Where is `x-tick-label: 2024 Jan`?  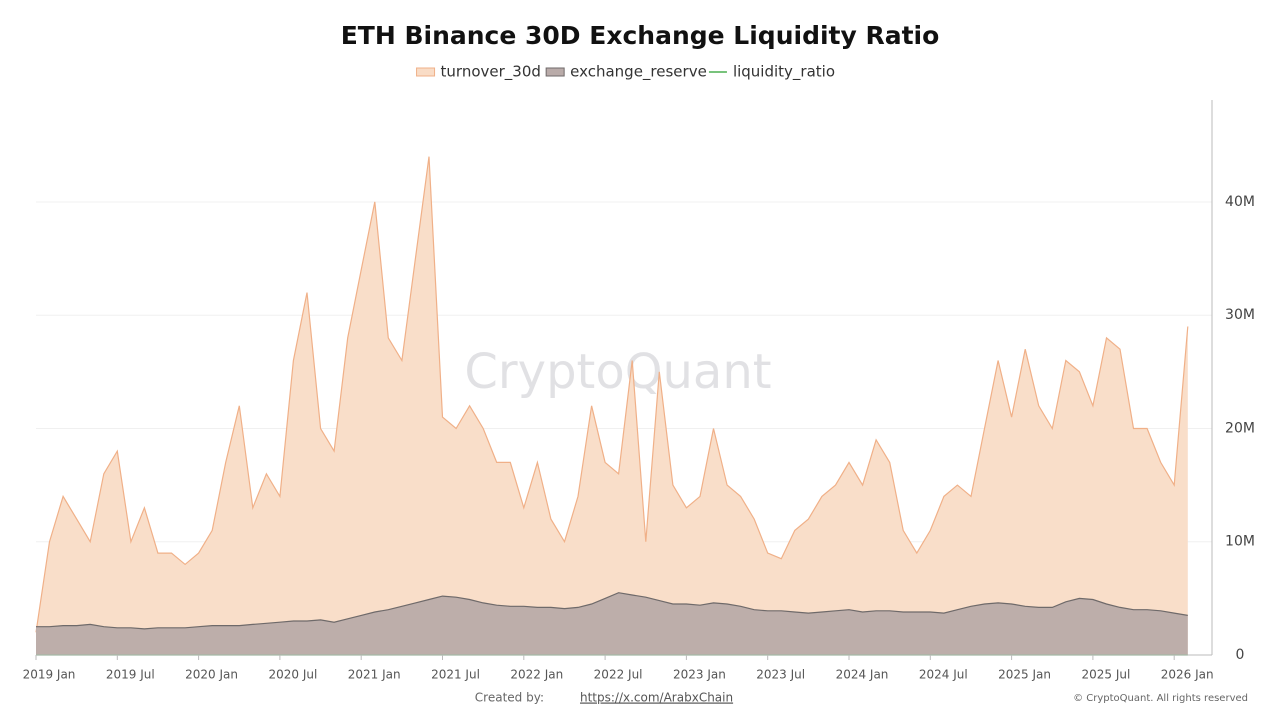 x-tick-label: 2024 Jan is located at coordinates (862, 675).